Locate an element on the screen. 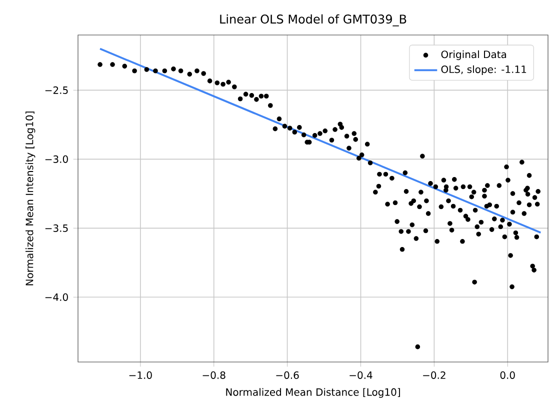  y-axis-title: Normalized Mean Intensity [Log10] is located at coordinates (31, 199).